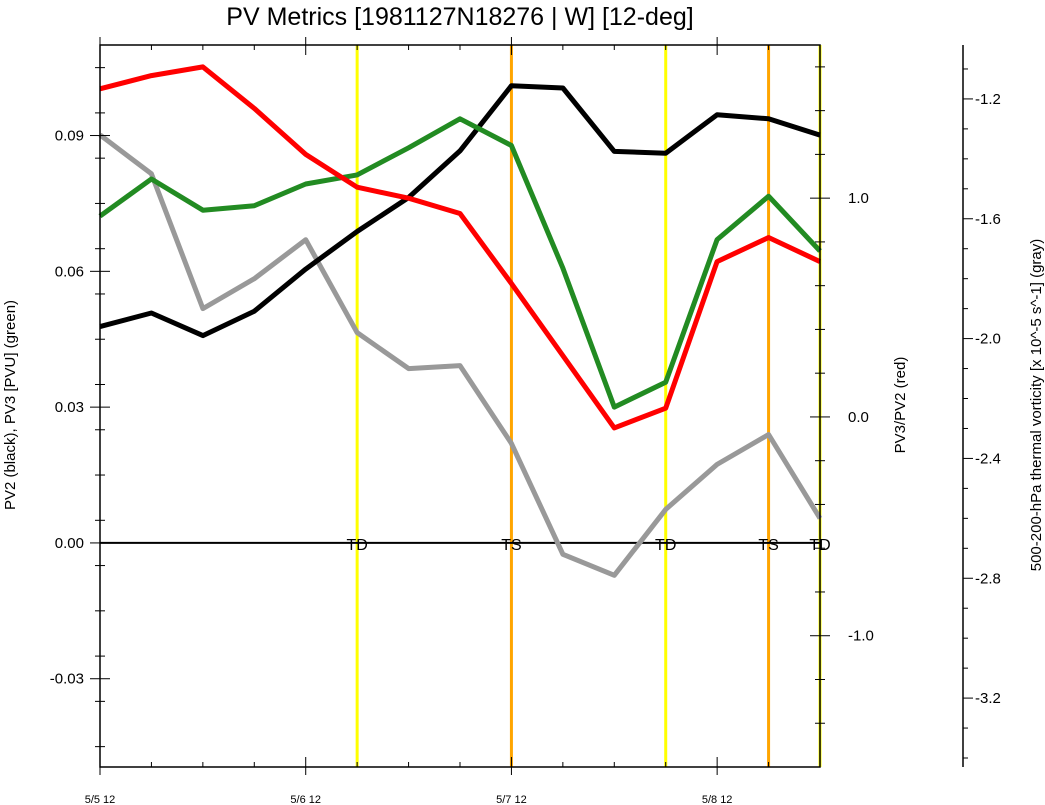 The width and height of the screenshot is (1045, 805). What do you see at coordinates (459, 17) in the screenshot?
I see `chart-title: PV Metrics [1981127N18276 | W] [12-deg]` at bounding box center [459, 17].